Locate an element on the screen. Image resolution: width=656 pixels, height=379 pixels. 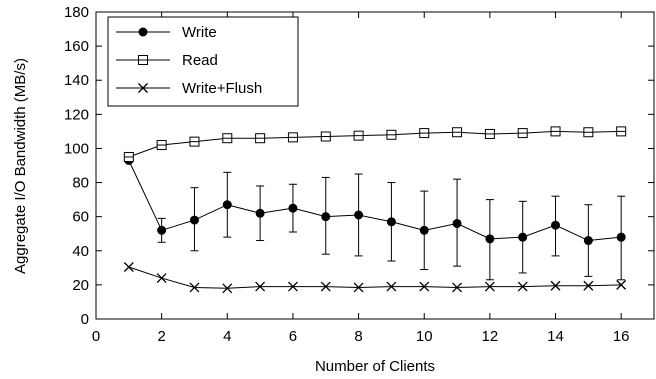
y-tick-label: 40 is located at coordinates (80, 251).